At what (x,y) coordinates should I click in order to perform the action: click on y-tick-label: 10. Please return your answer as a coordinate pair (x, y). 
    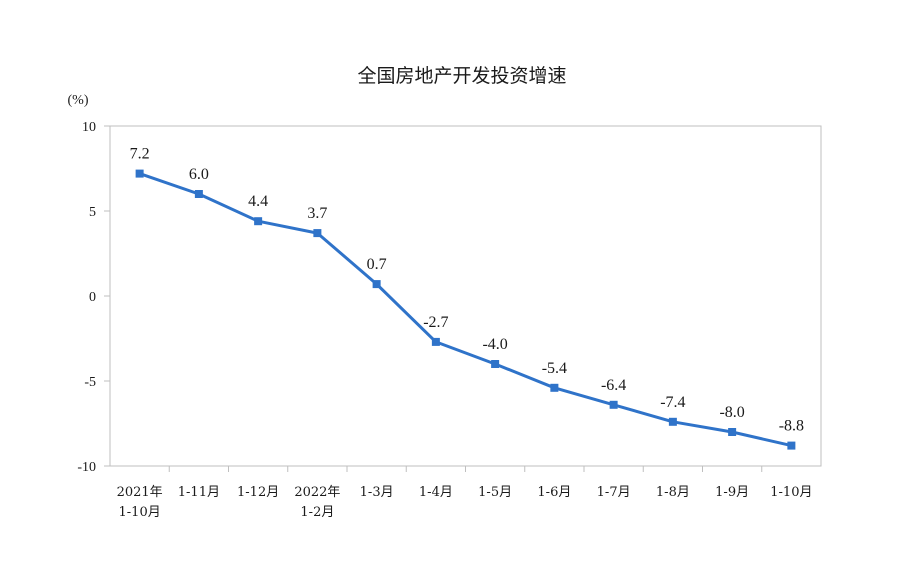
    Looking at the image, I should click on (89, 127).